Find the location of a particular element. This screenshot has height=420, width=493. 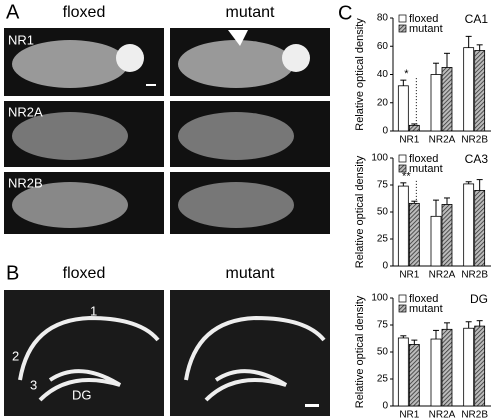

row-label: NR2A is located at coordinates (25, 111).